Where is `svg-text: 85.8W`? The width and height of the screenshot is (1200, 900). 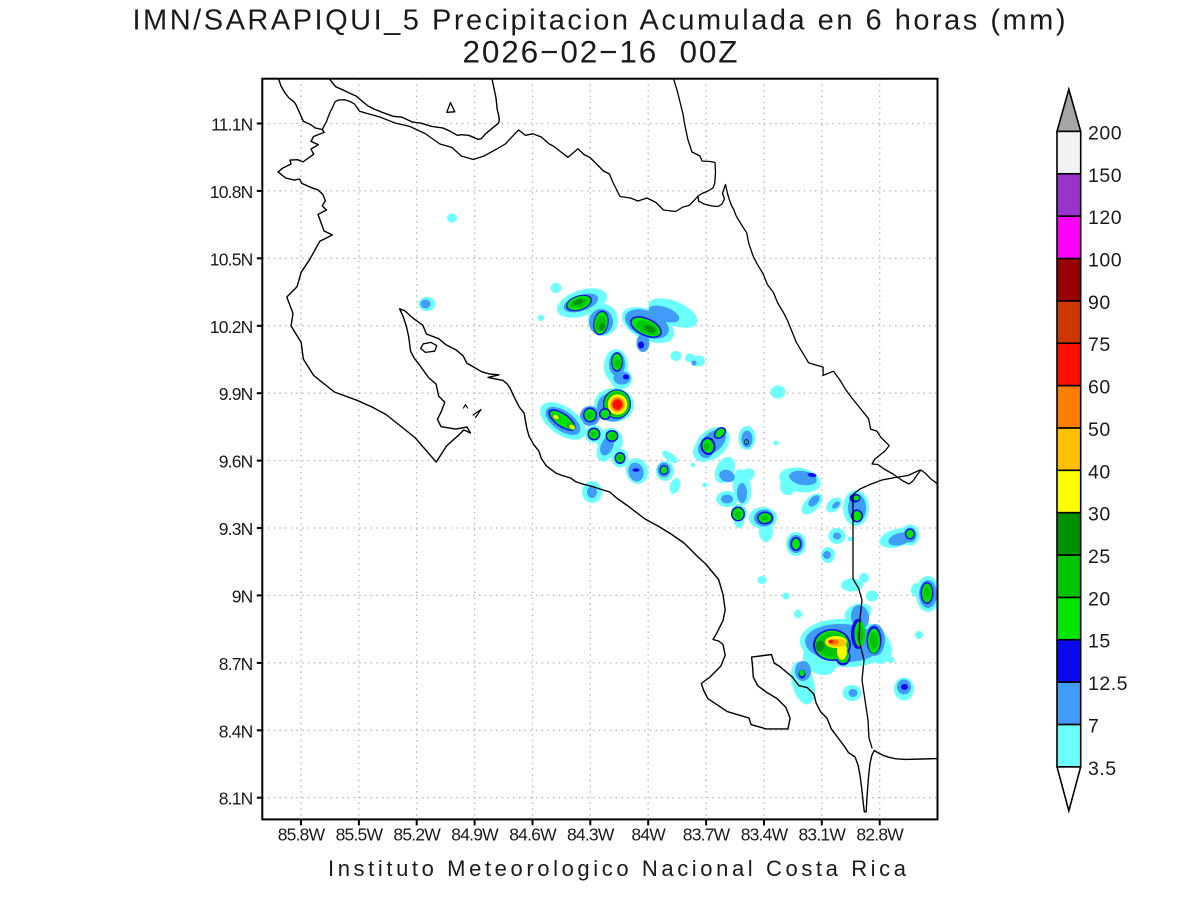 svg-text: 85.8W is located at coordinates (302, 835).